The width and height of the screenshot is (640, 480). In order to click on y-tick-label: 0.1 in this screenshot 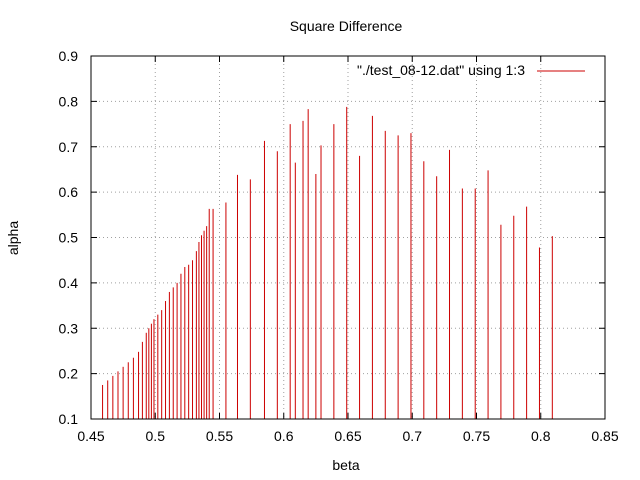, I will do `click(69, 419)`.